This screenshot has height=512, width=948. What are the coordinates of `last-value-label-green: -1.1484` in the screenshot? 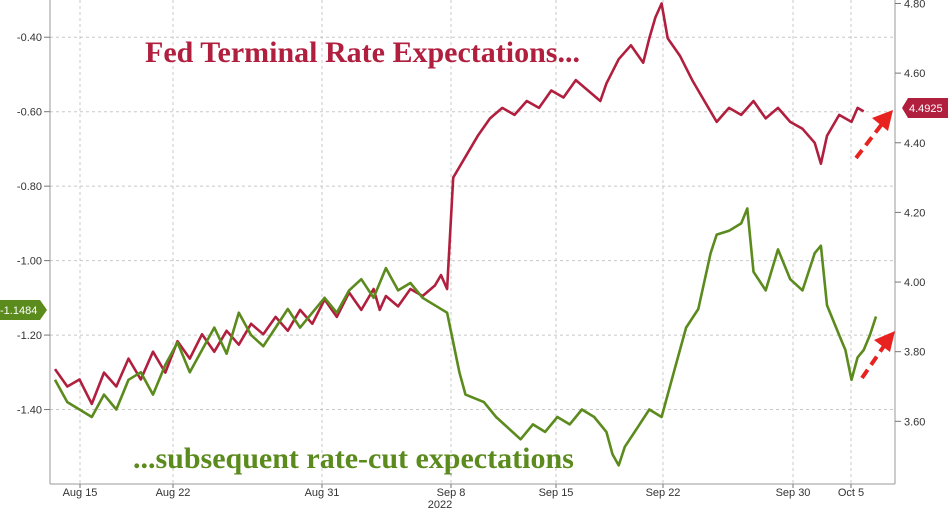 It's located at (18, 311).